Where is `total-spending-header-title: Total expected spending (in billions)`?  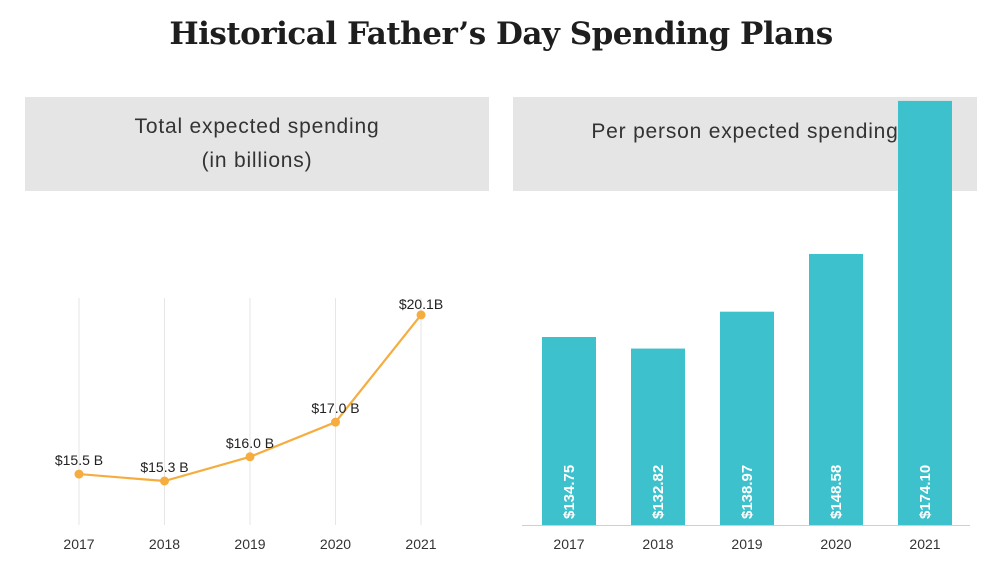 total-spending-header-title: Total expected spending (in billions) is located at coordinates (257, 143).